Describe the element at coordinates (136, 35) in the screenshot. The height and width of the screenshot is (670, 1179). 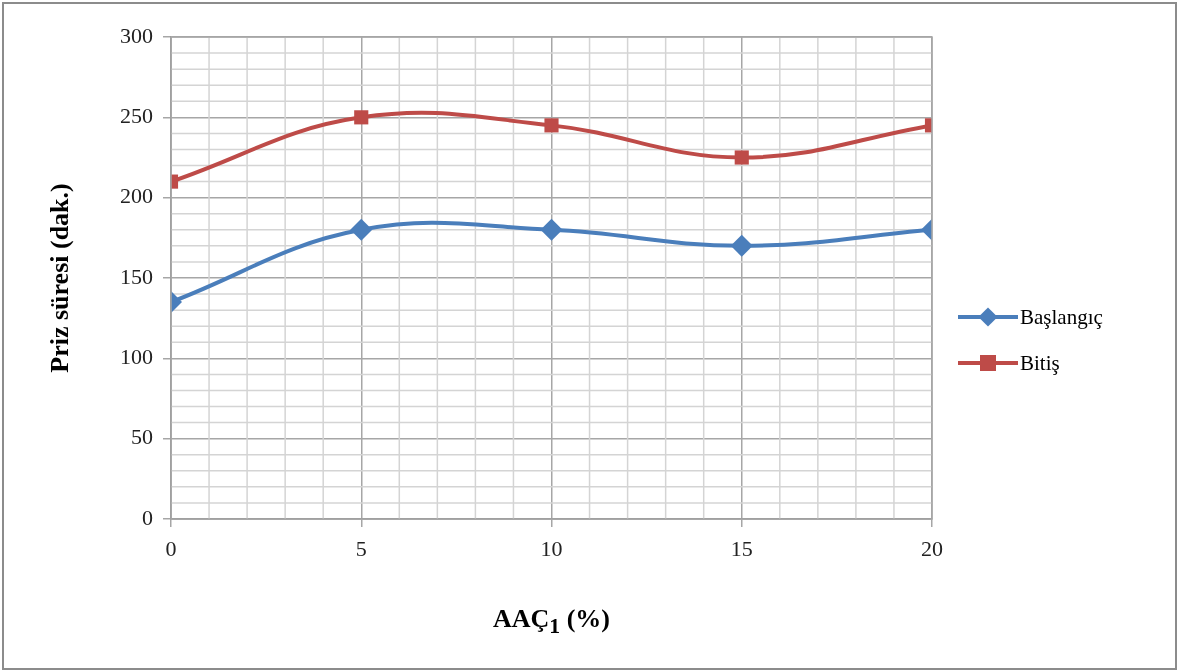
I see `y-tick-label: 300` at that location.